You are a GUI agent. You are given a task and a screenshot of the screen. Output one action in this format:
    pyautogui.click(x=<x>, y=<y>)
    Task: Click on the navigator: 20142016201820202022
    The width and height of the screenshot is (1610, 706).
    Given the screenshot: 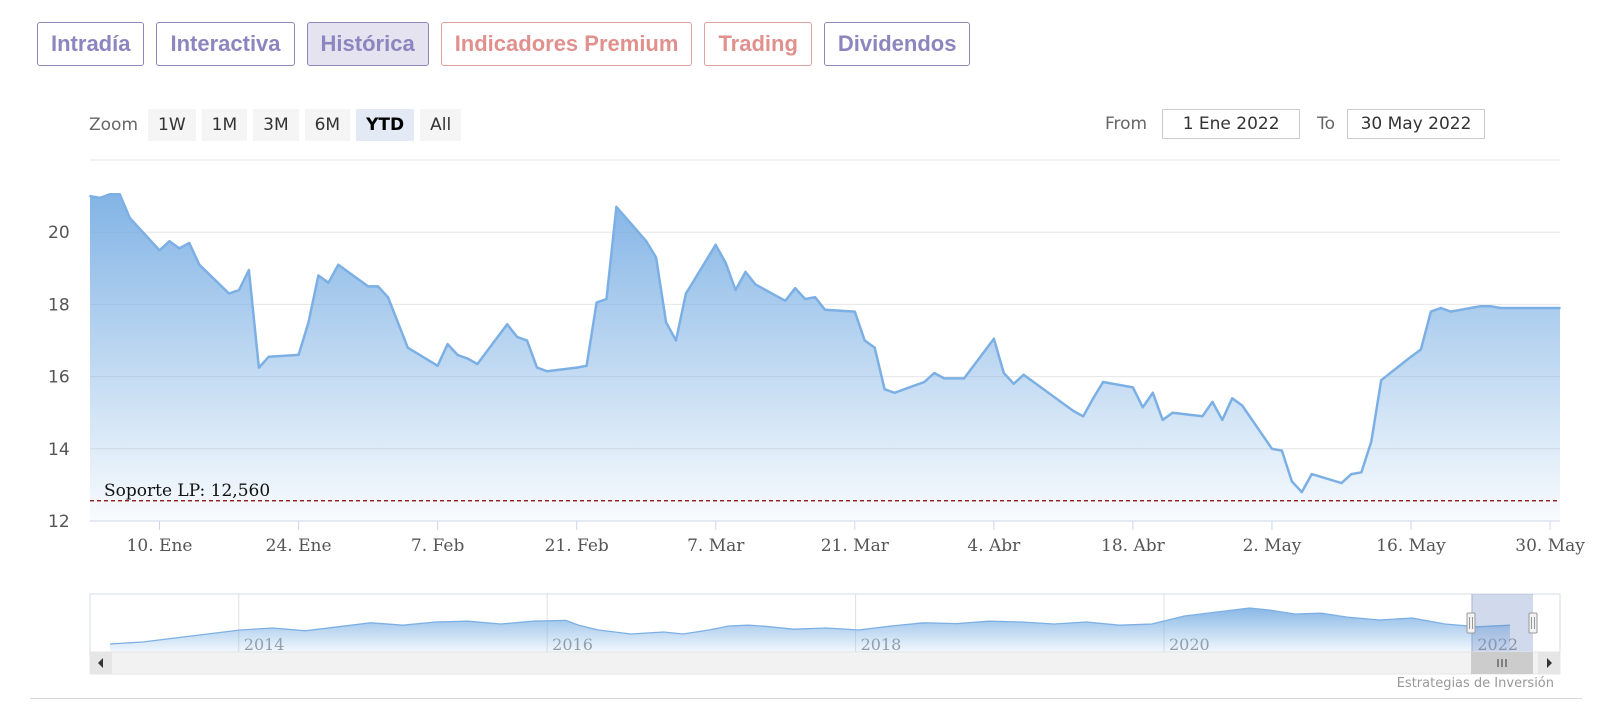 What is the action you would take?
    pyautogui.click(x=825, y=634)
    